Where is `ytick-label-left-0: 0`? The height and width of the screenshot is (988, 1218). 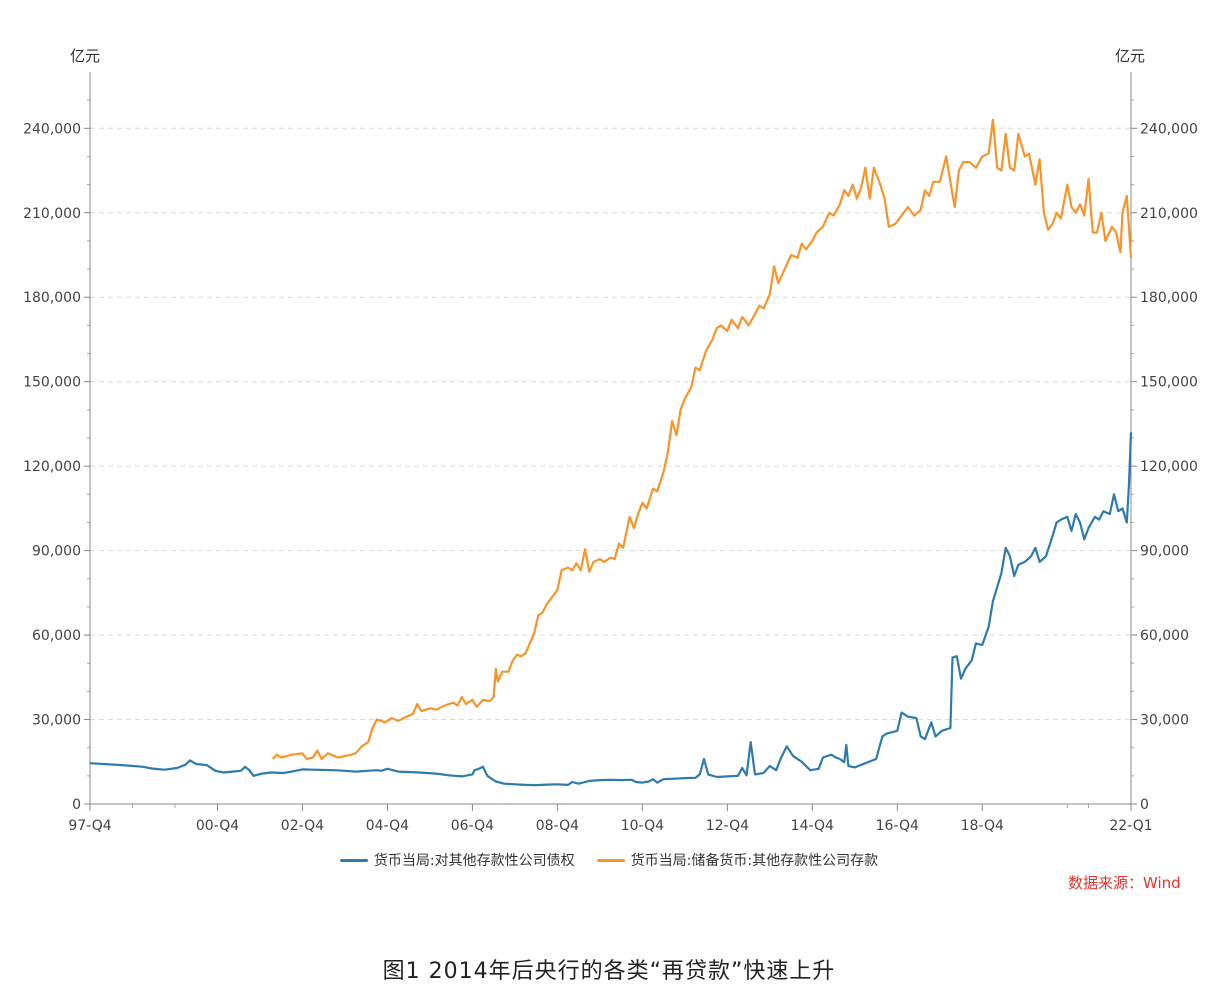 ytick-label-left-0: 0 is located at coordinates (76, 805).